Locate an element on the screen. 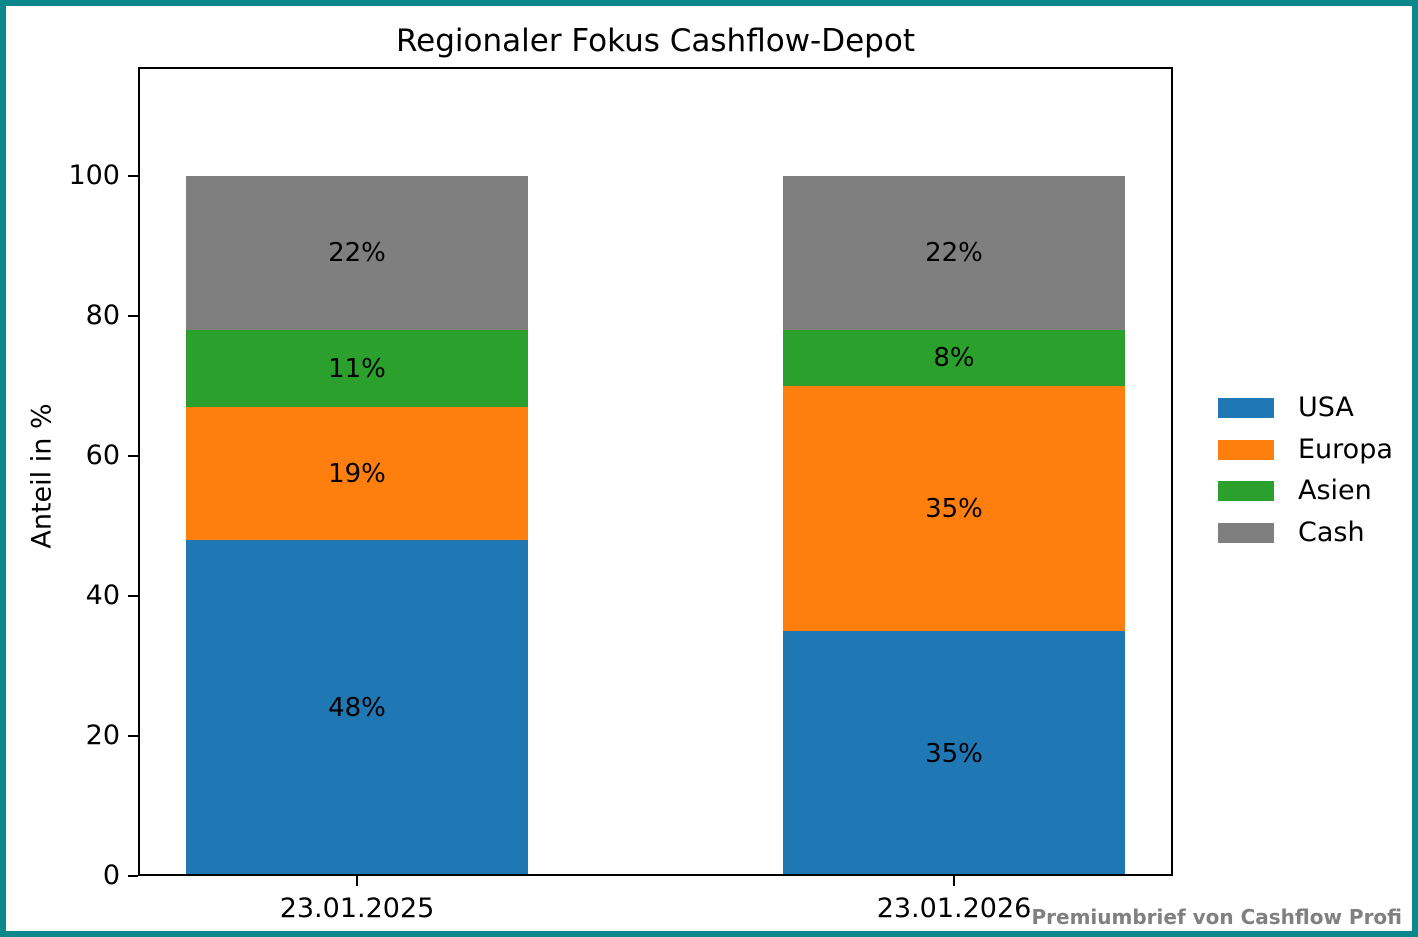 The height and width of the screenshot is (937, 1418). bar-value-label: 8% is located at coordinates (954, 358).